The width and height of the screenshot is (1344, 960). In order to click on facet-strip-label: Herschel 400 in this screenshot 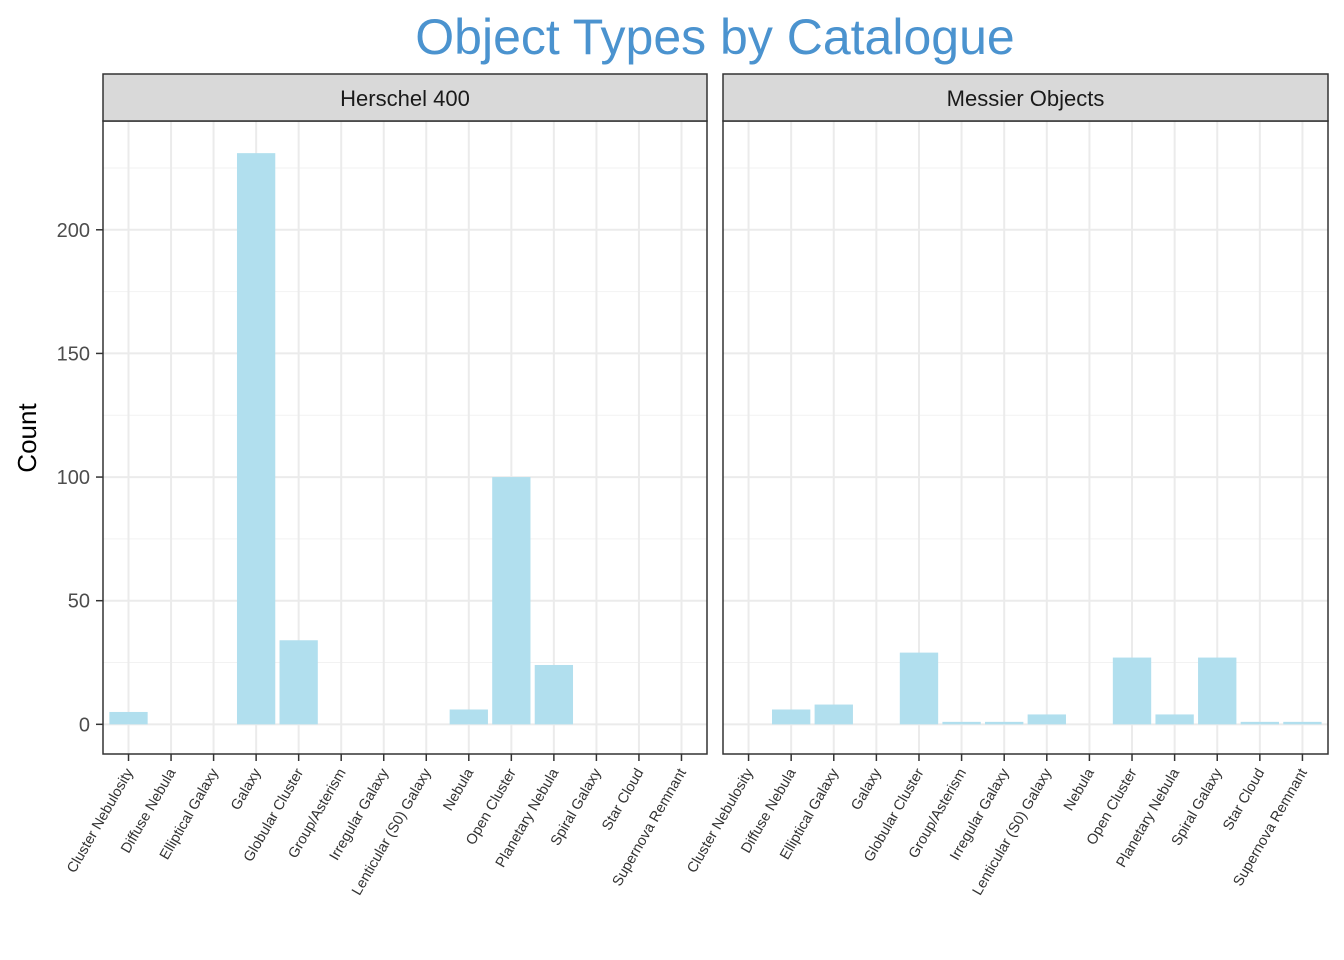, I will do `click(405, 98)`.